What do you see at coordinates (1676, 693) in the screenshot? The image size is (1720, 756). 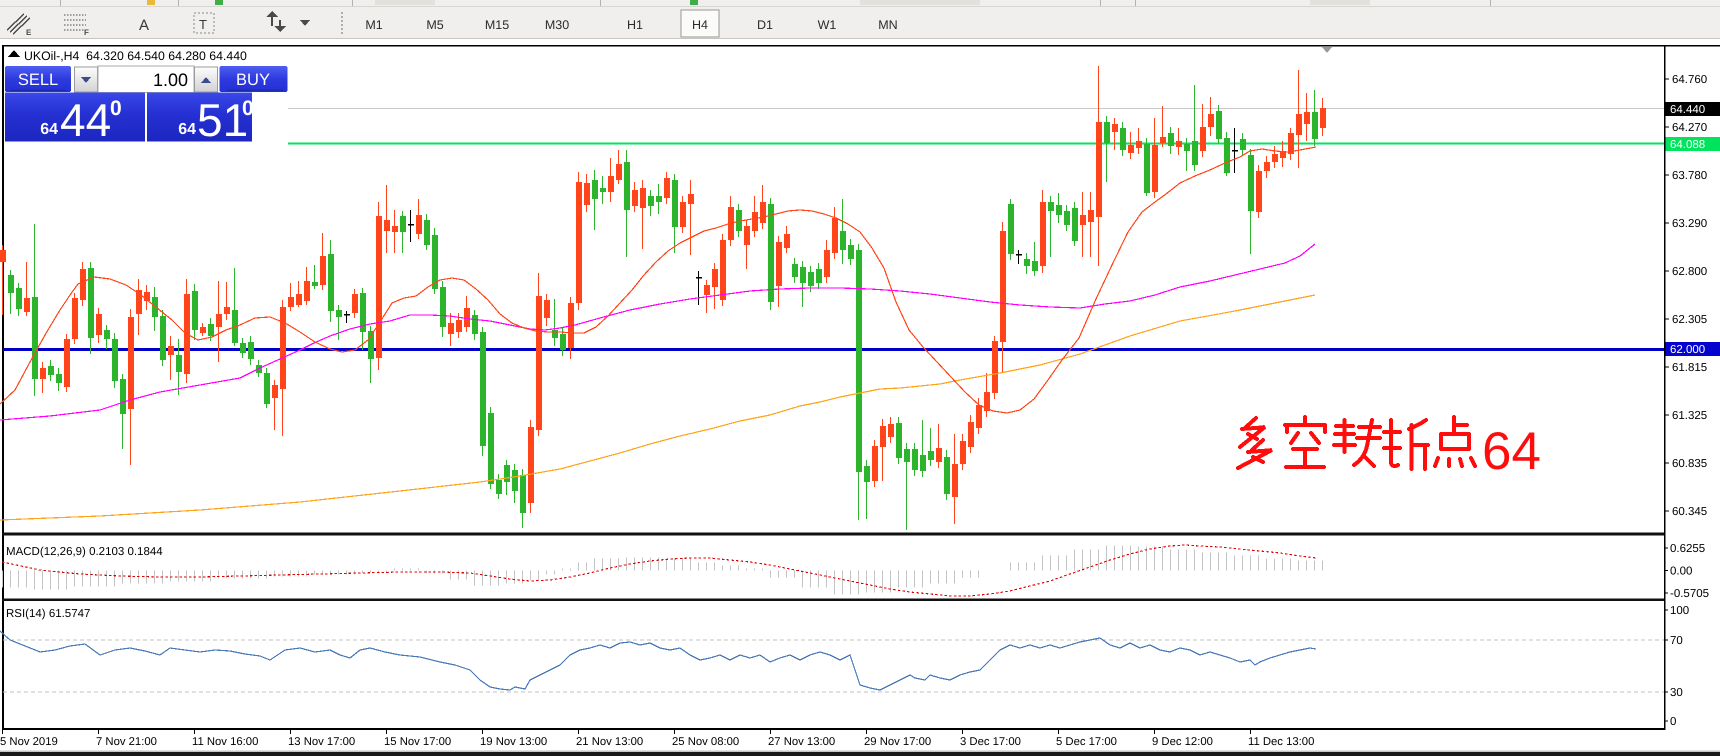 I see `svg-text: 30` at bounding box center [1676, 693].